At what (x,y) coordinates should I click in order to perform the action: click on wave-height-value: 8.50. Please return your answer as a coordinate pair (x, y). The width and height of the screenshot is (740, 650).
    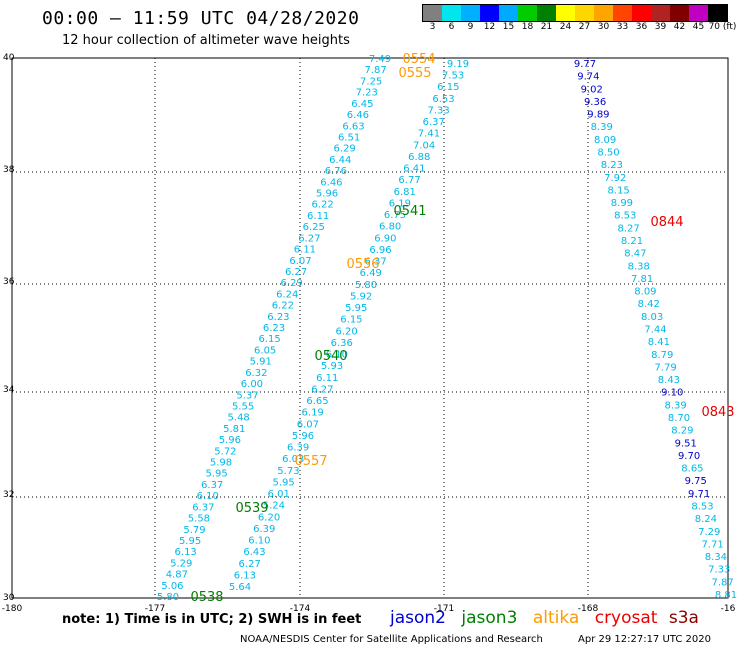
    Looking at the image, I should click on (608, 153).